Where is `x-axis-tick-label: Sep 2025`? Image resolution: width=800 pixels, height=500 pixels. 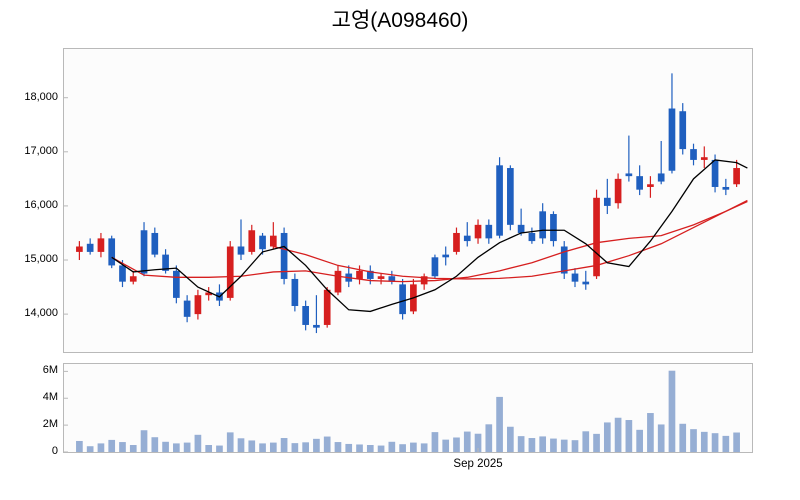 x-axis-tick-label: Sep 2025 is located at coordinates (478, 464).